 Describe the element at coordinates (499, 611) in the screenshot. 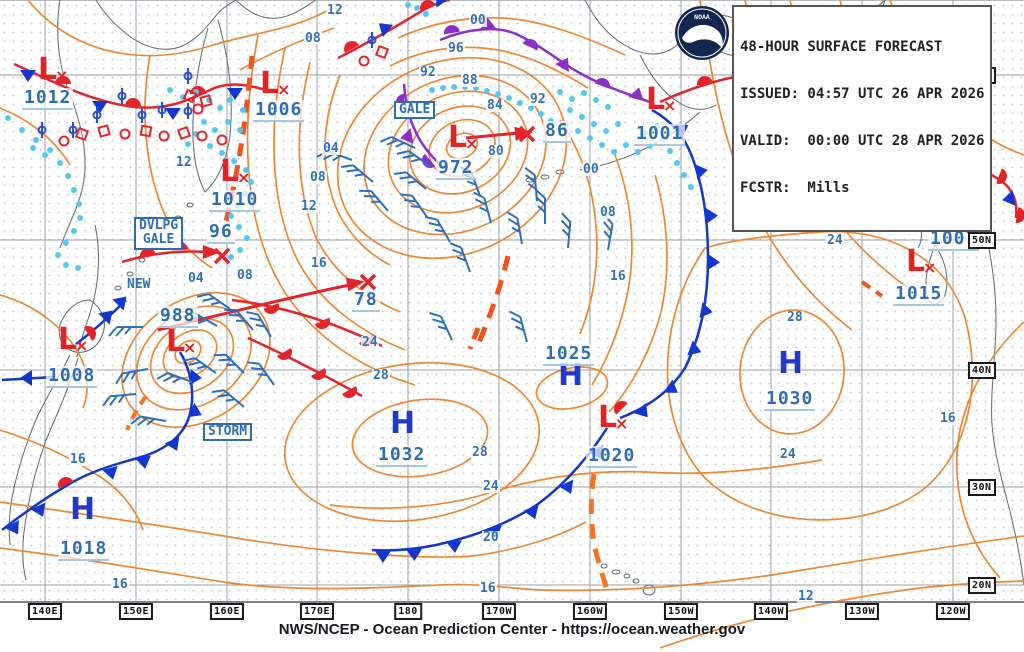

I see `longitude-label: 170W` at that location.